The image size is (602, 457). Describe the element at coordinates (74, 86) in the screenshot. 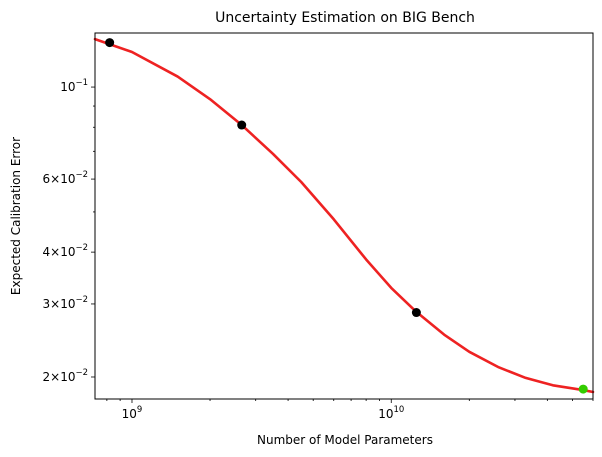

I see `y-tick-label: 10−1` at that location.